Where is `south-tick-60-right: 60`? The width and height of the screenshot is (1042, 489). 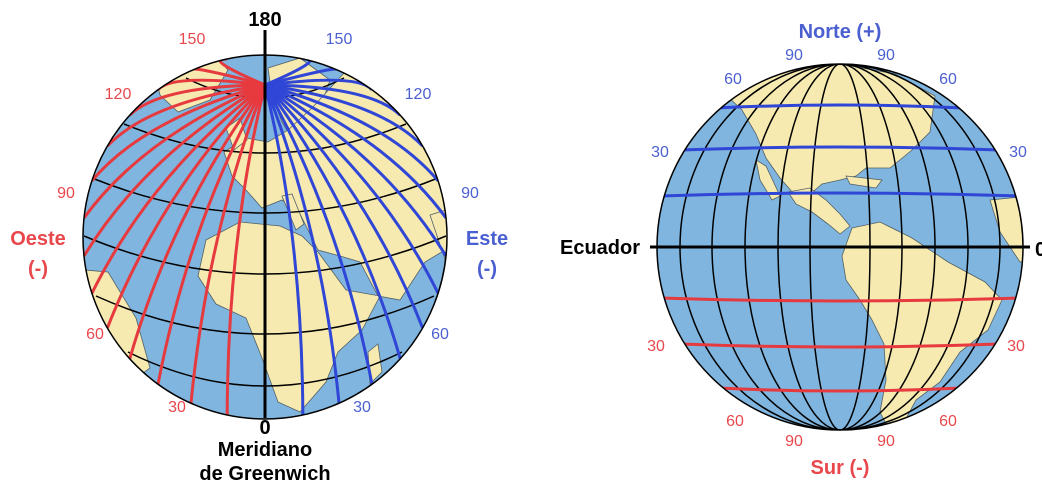
south-tick-60-right: 60 is located at coordinates (948, 421).